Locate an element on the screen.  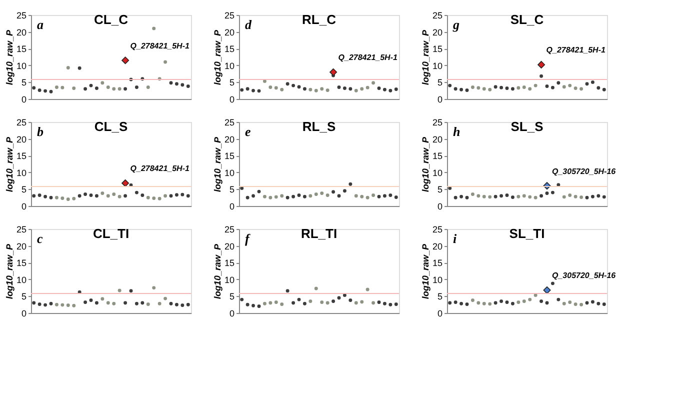
chart-title: CL_S is located at coordinates (111, 126).